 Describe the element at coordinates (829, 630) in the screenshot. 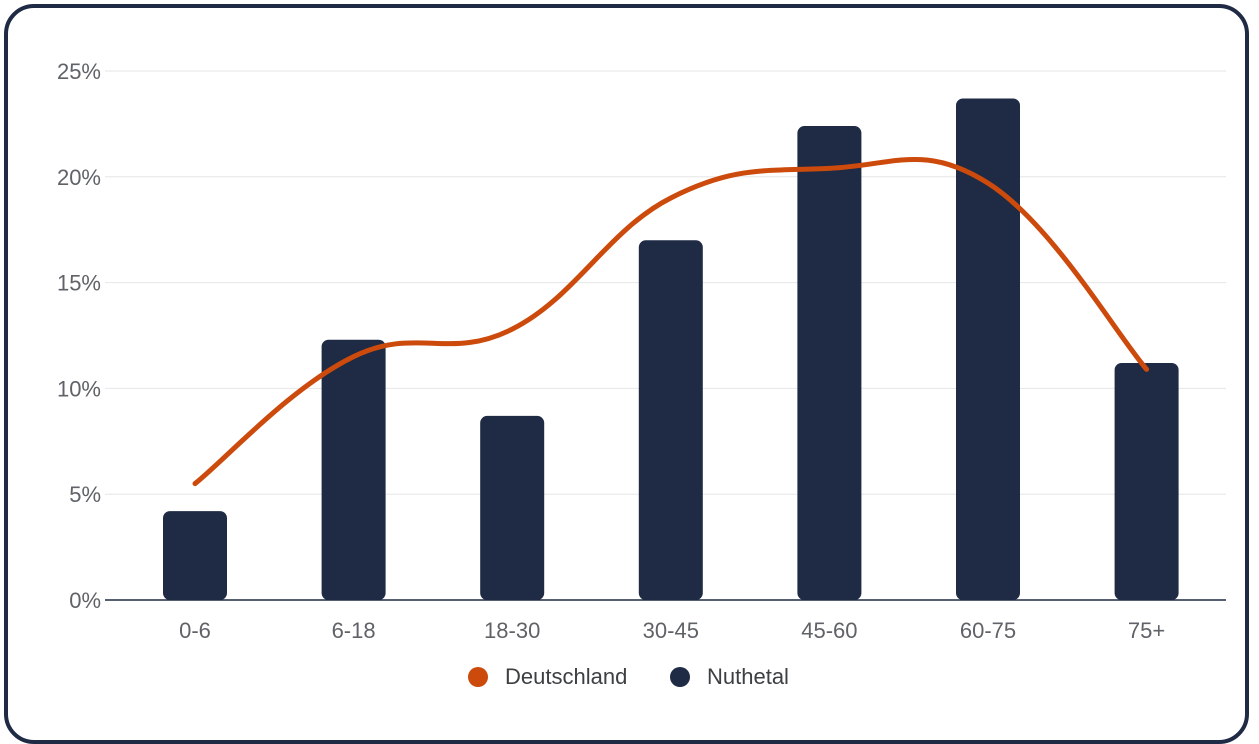

I see `x-tick-label: 45-60` at that location.